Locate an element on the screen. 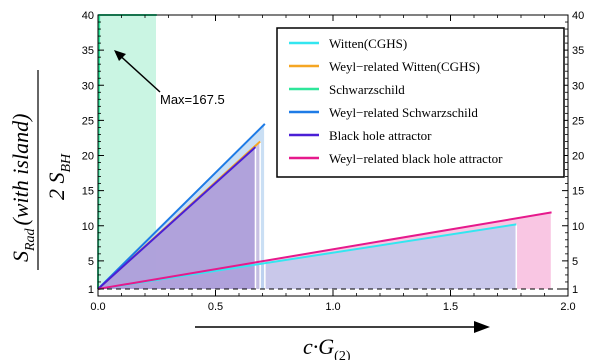 The width and height of the screenshot is (589, 360). x-tick-label: 0.5 is located at coordinates (215, 307).